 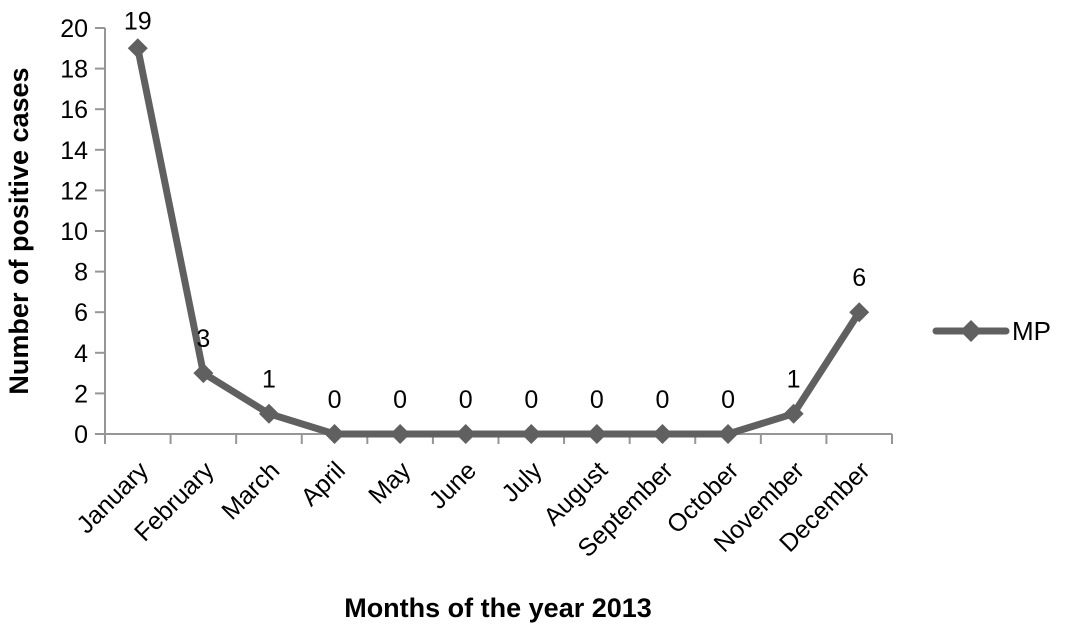 I want to click on y-tick-label: 8, so click(x=81, y=273).